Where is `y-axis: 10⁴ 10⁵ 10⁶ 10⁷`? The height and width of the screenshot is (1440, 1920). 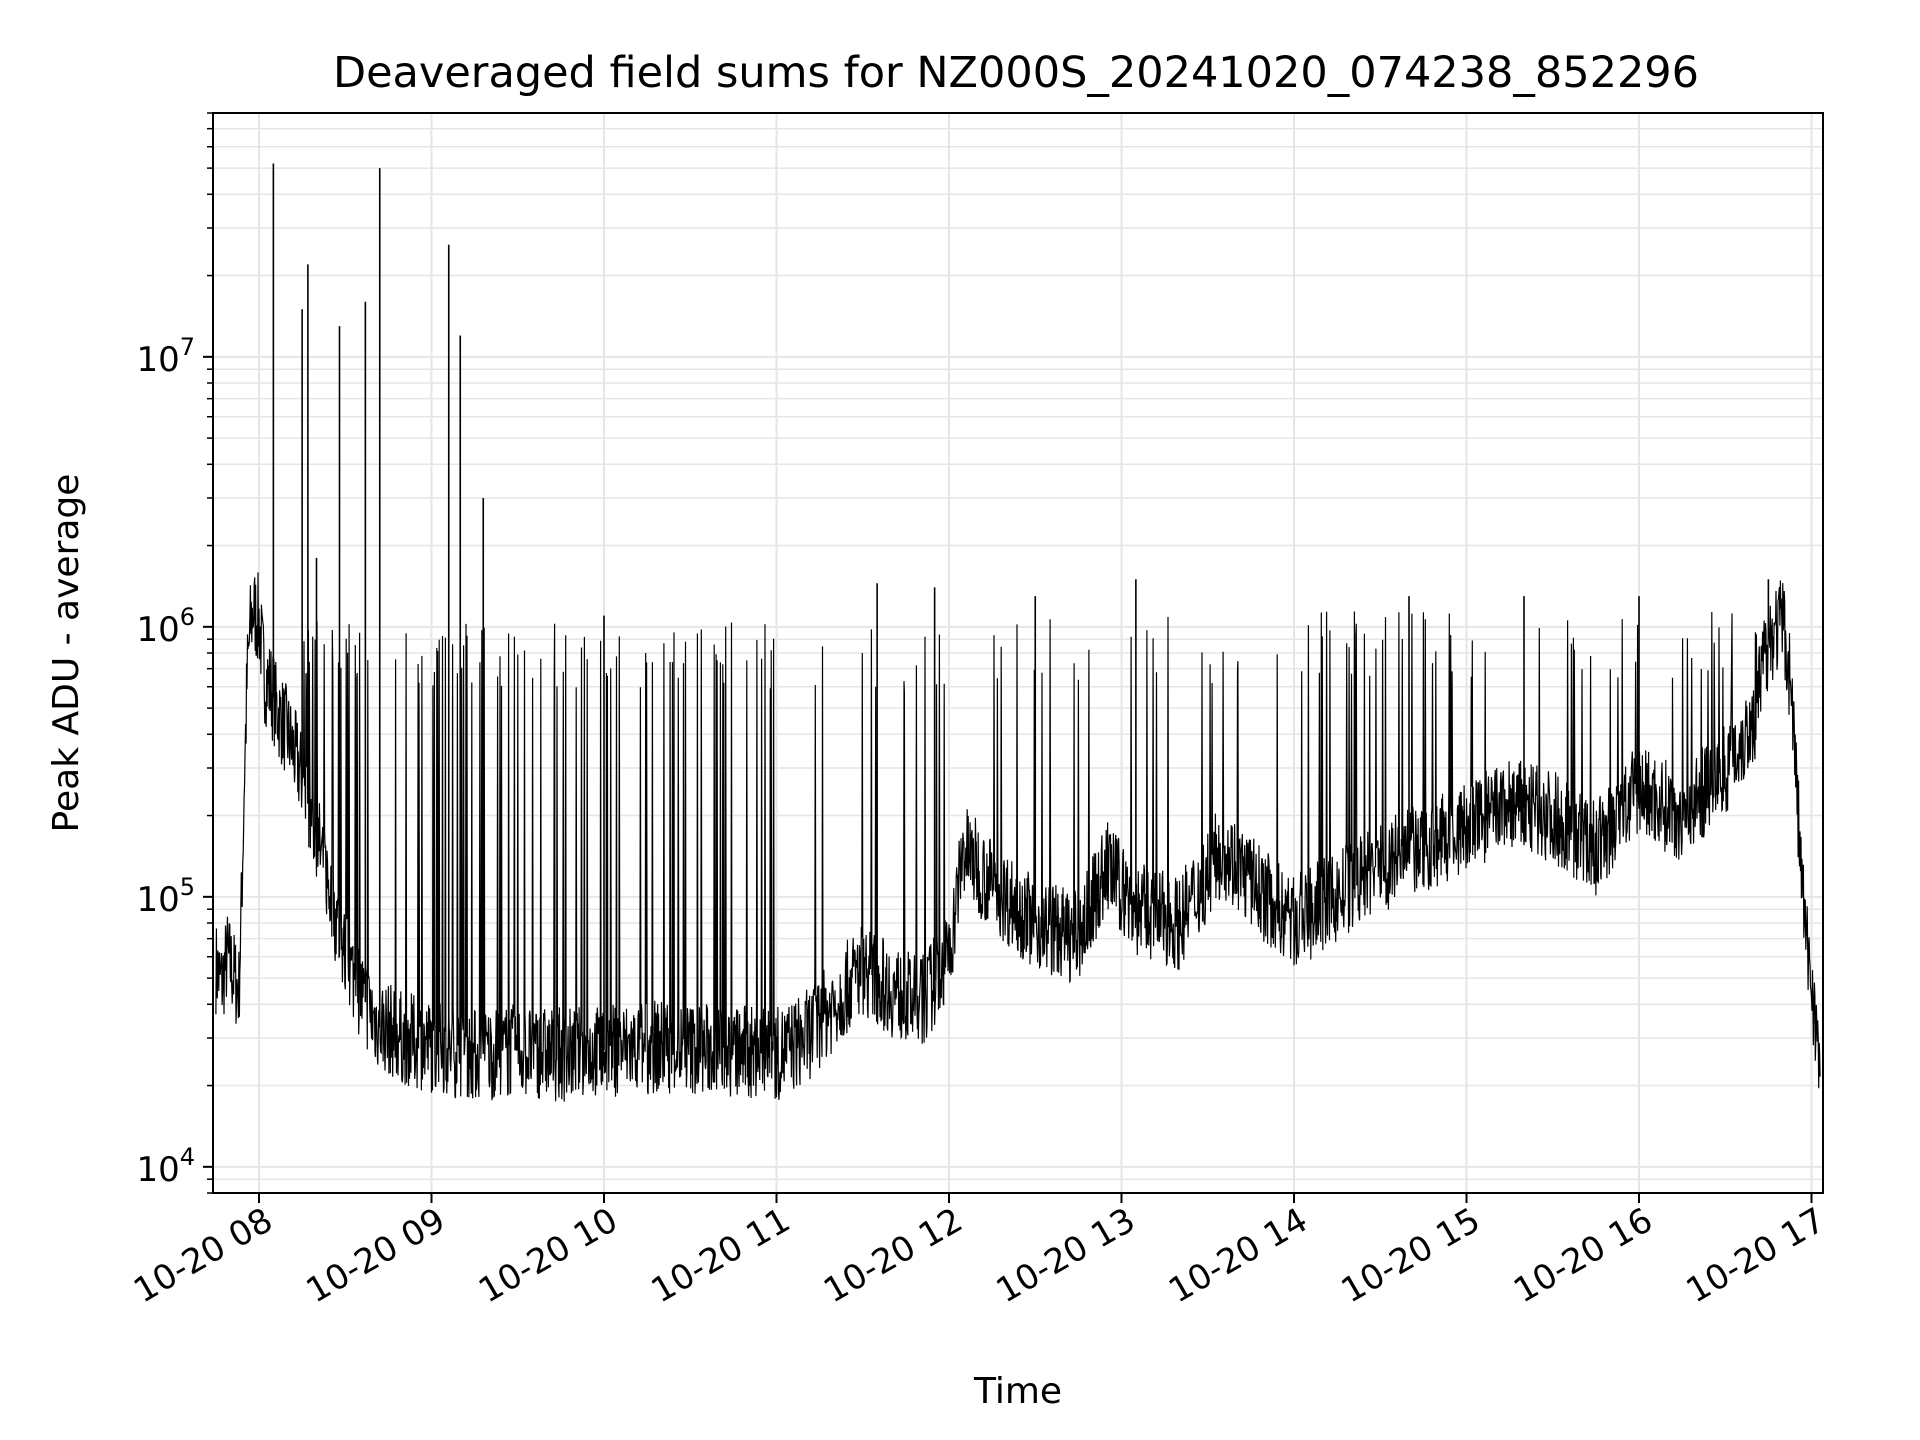 y-axis: 10⁴ 10⁵ 10⁶ 10⁷ is located at coordinates (174, 653).